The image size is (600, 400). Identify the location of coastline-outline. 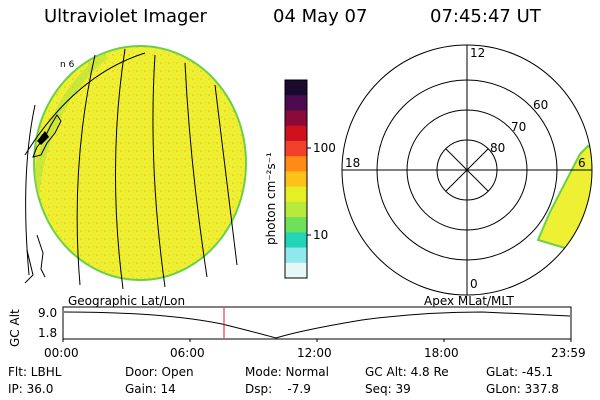
(43, 199).